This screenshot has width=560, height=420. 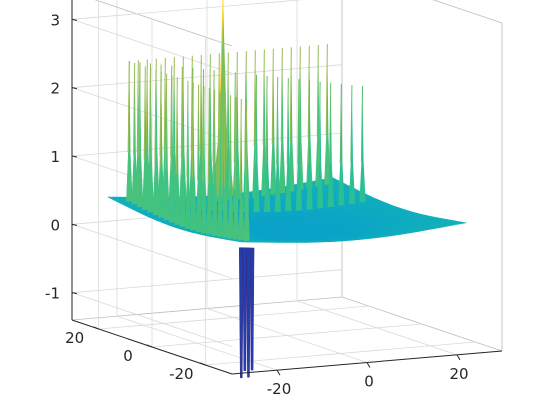 I want to click on trough, so click(x=247, y=313).